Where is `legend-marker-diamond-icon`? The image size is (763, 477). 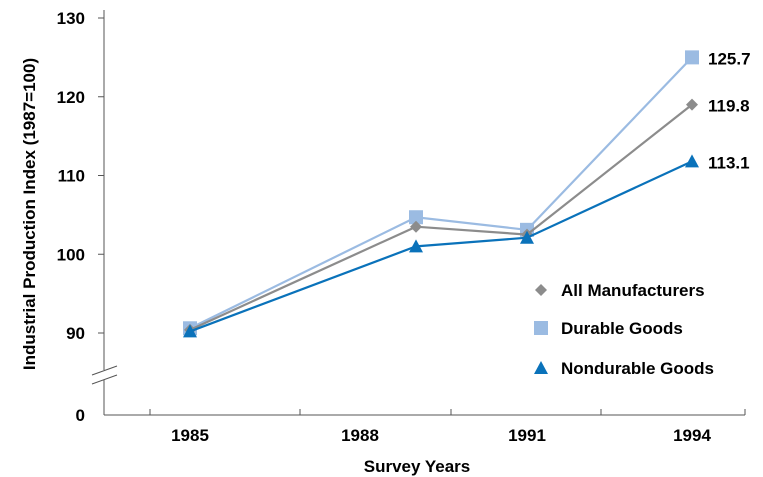
legend-marker-diamond-icon is located at coordinates (541, 290).